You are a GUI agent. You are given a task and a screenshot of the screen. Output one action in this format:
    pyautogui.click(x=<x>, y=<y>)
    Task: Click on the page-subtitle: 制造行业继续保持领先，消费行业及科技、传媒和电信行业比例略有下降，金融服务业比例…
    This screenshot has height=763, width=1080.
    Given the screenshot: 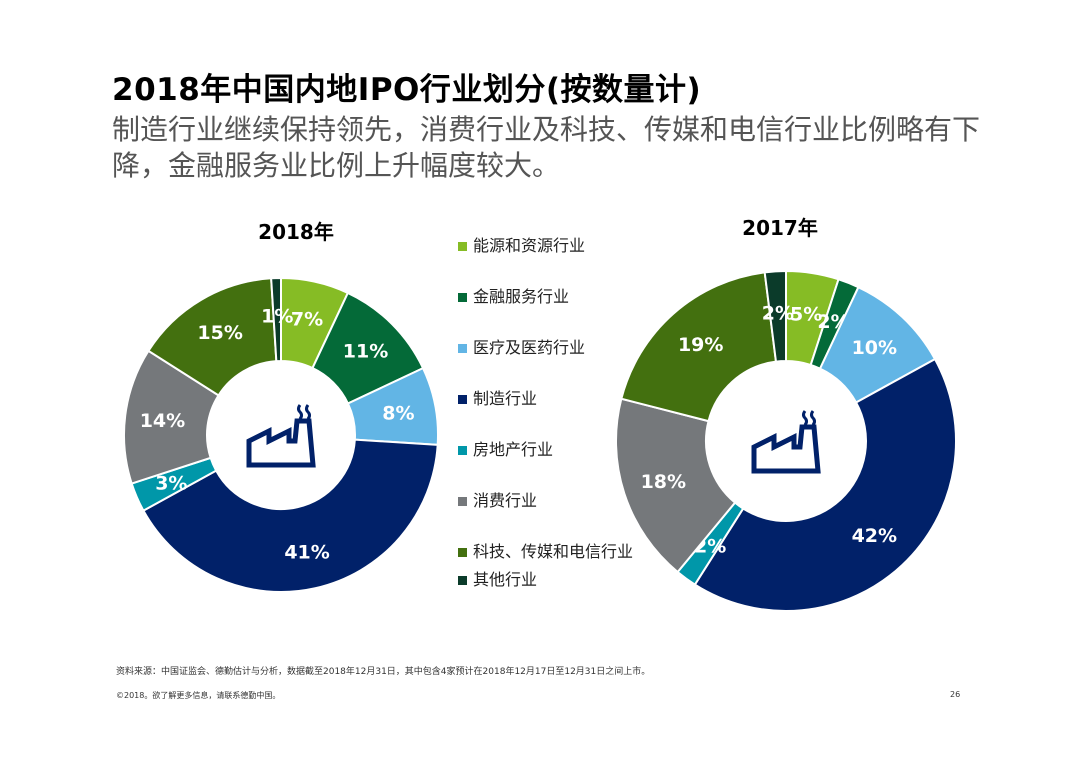 What is the action you would take?
    pyautogui.click(x=546, y=147)
    